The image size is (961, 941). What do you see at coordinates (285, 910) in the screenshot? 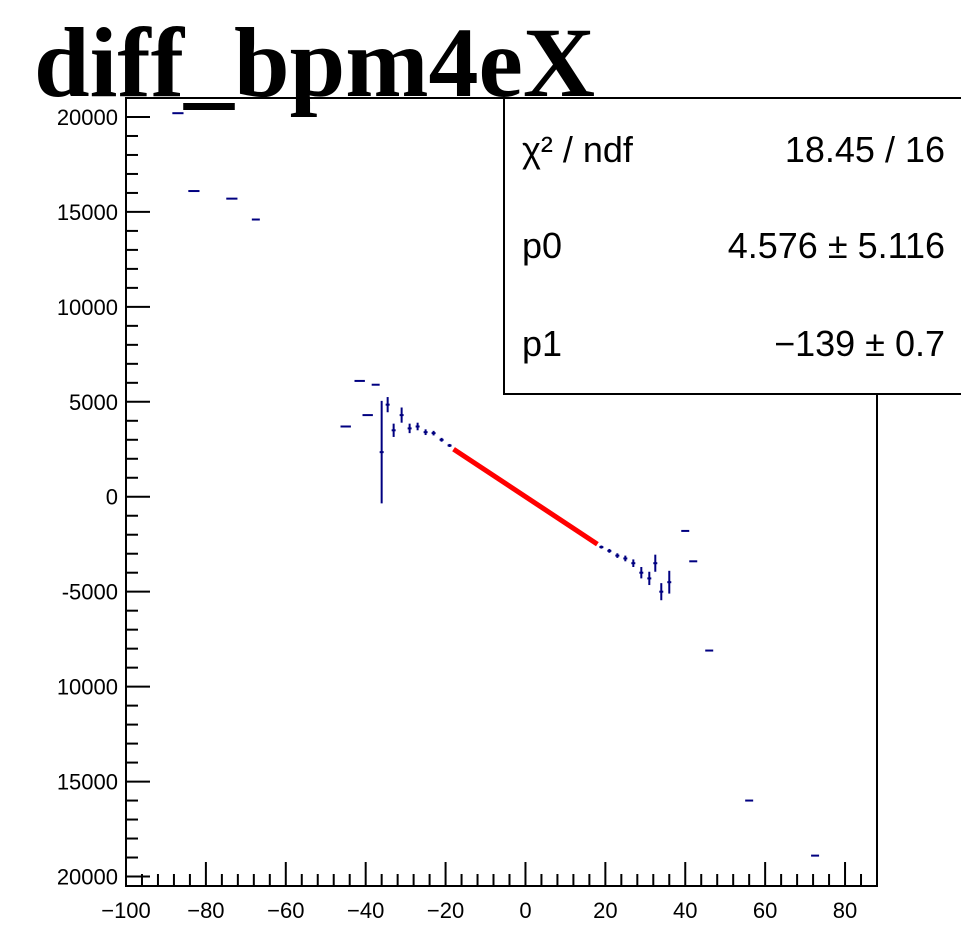
I see `x-tick-label: −60` at bounding box center [285, 910].